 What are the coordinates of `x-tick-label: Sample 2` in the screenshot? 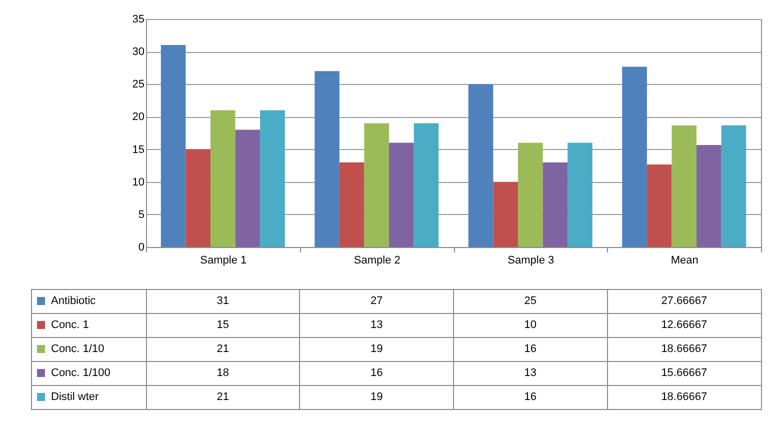 It's located at (377, 260).